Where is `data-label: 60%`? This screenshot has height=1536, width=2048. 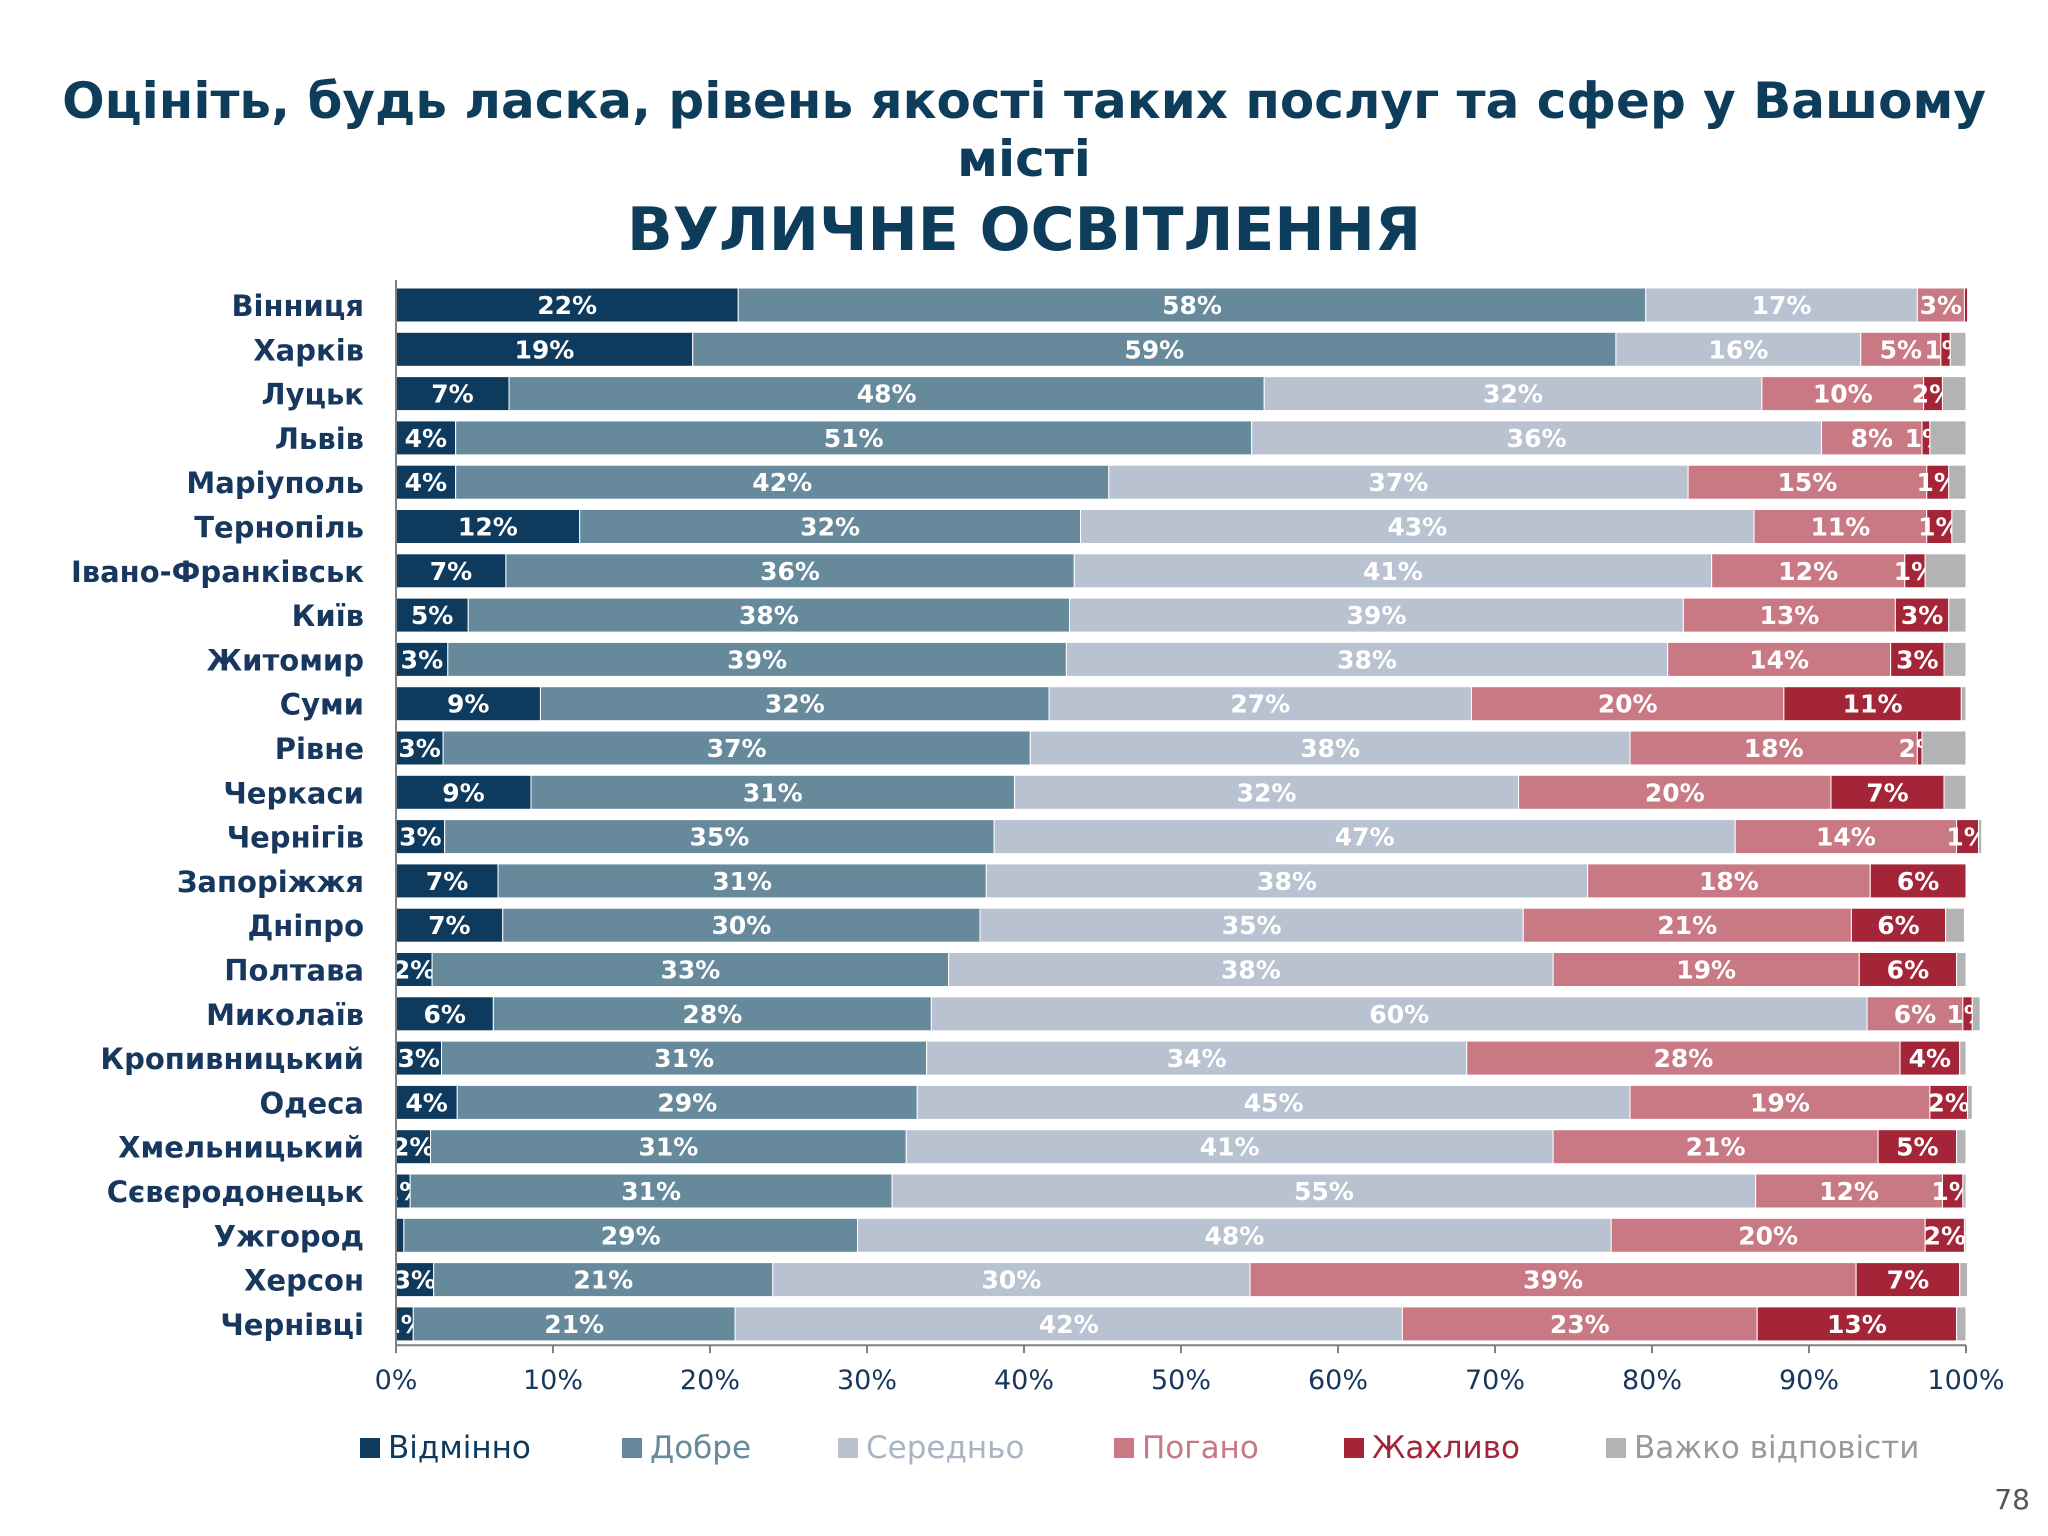 data-label: 60% is located at coordinates (1399, 1014).